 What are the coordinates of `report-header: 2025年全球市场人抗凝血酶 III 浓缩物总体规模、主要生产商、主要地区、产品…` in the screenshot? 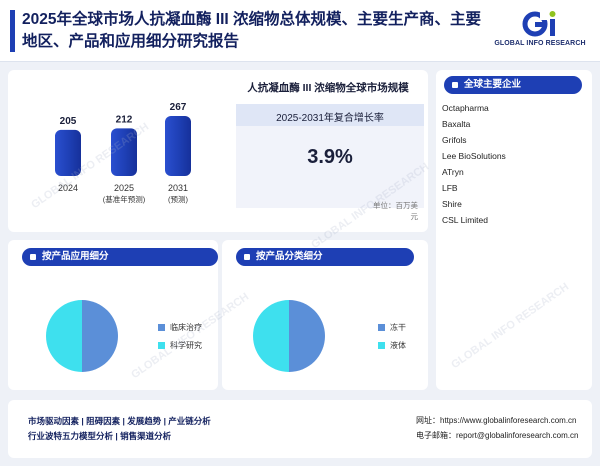 It's located at (300, 31).